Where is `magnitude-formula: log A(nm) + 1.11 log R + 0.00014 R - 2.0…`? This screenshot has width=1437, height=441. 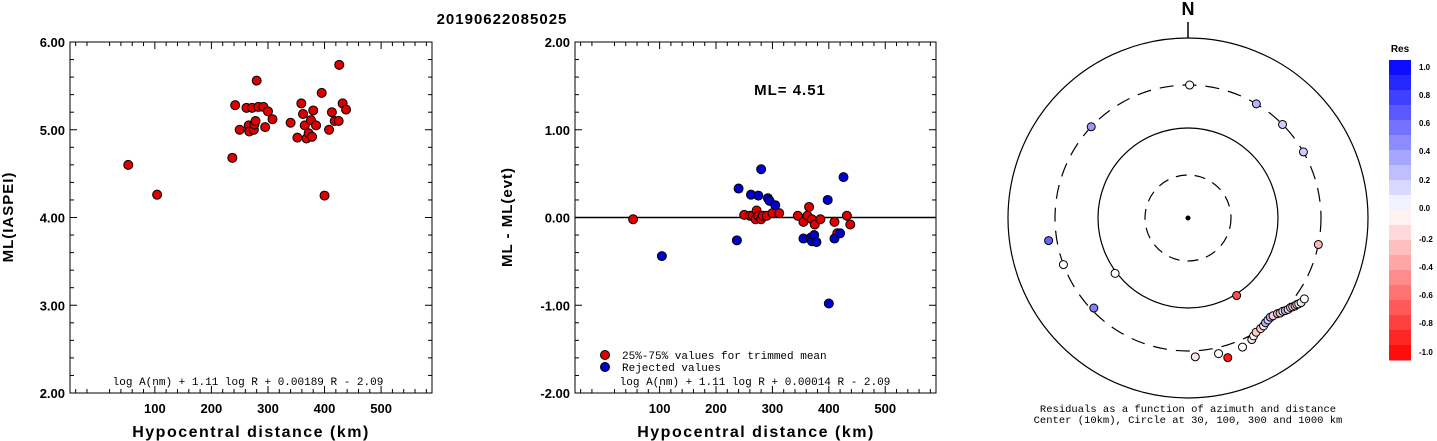 magnitude-formula: log A(nm) + 1.11 log R + 0.00014 R - 2.0… is located at coordinates (755, 383).